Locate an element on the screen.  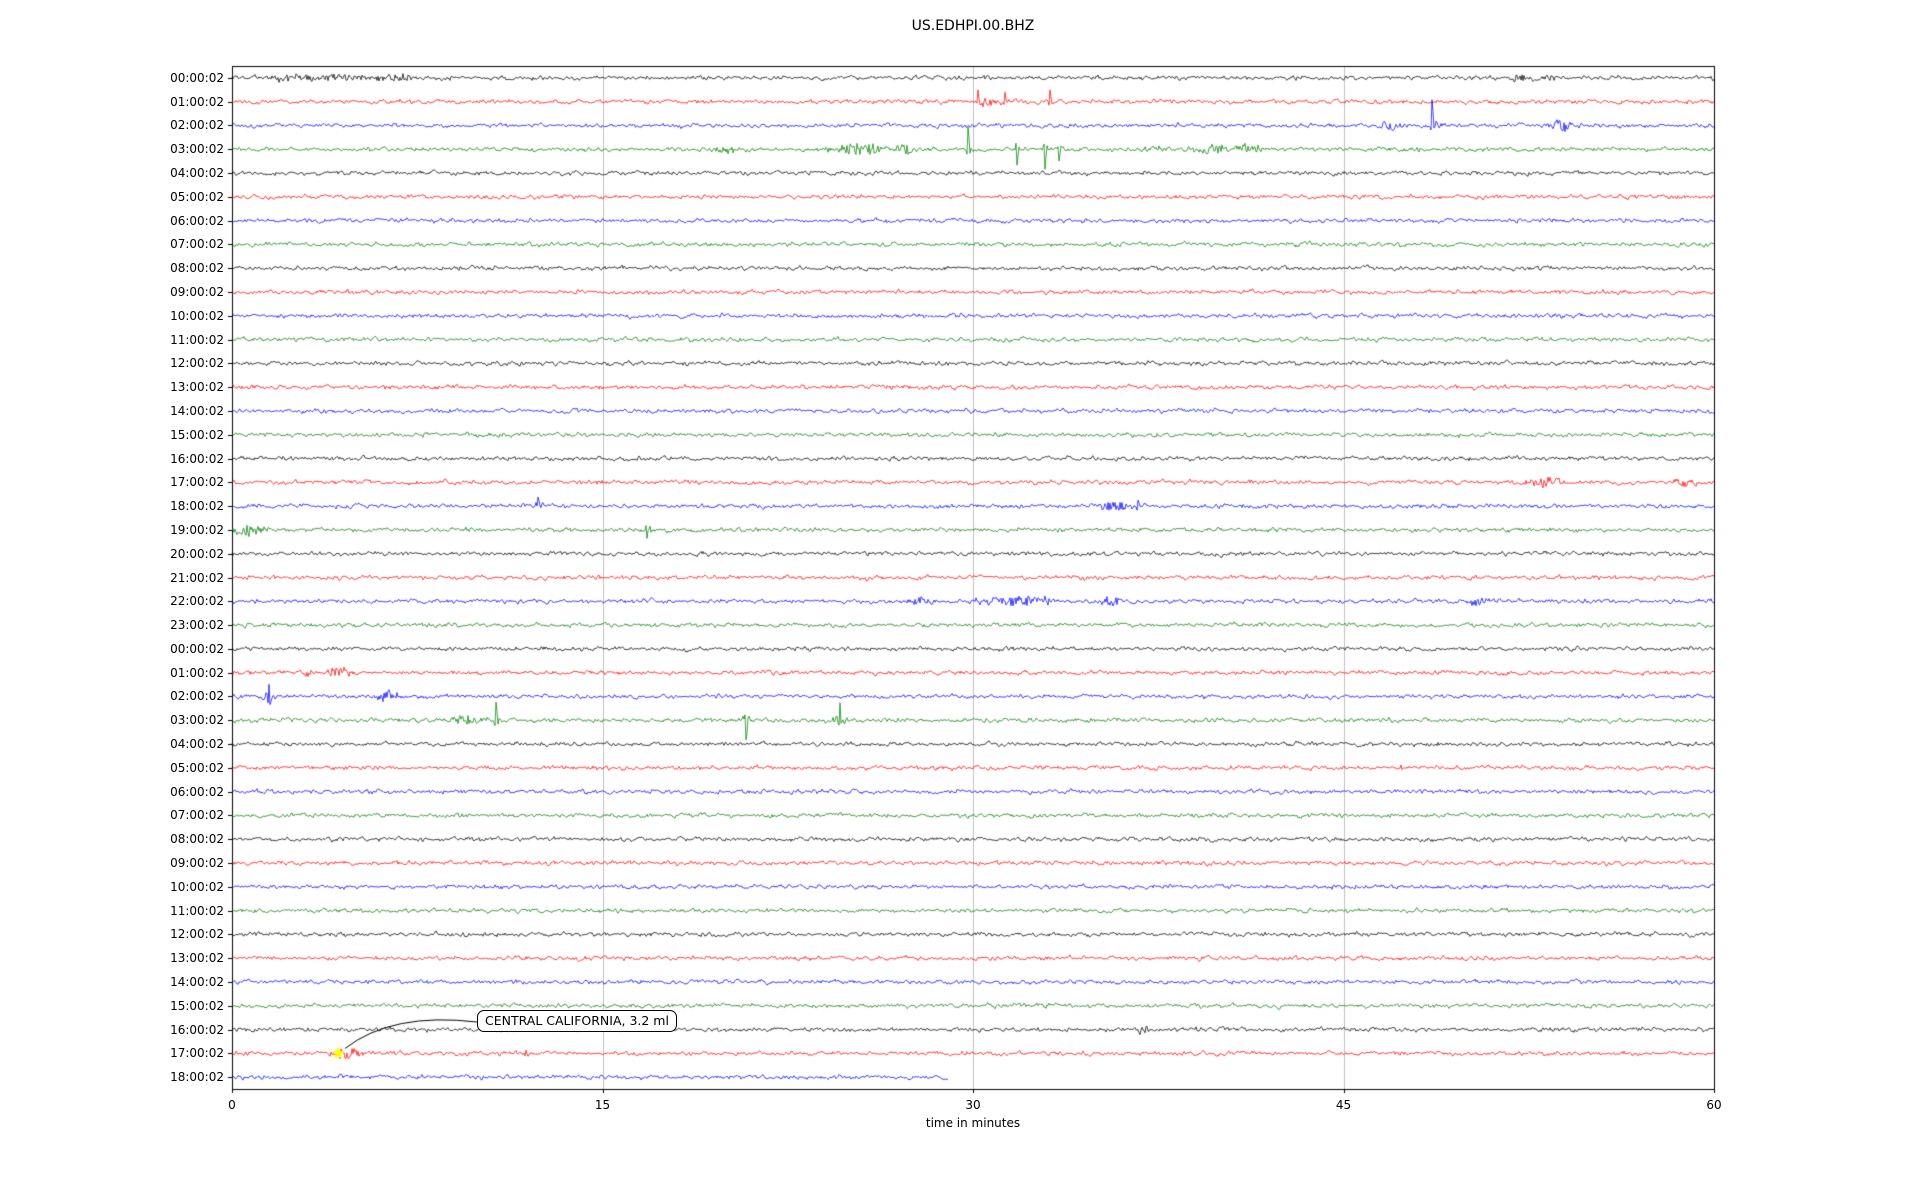
trace-time-label: 21:00:02 is located at coordinates (197, 577).